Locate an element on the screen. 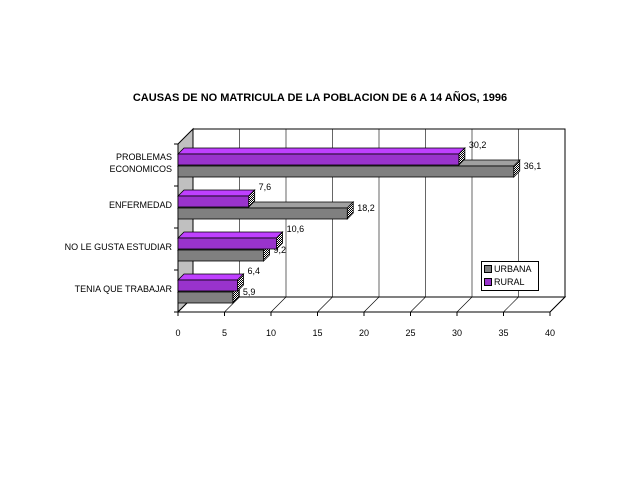  x-tick-label: 0 is located at coordinates (177, 333).